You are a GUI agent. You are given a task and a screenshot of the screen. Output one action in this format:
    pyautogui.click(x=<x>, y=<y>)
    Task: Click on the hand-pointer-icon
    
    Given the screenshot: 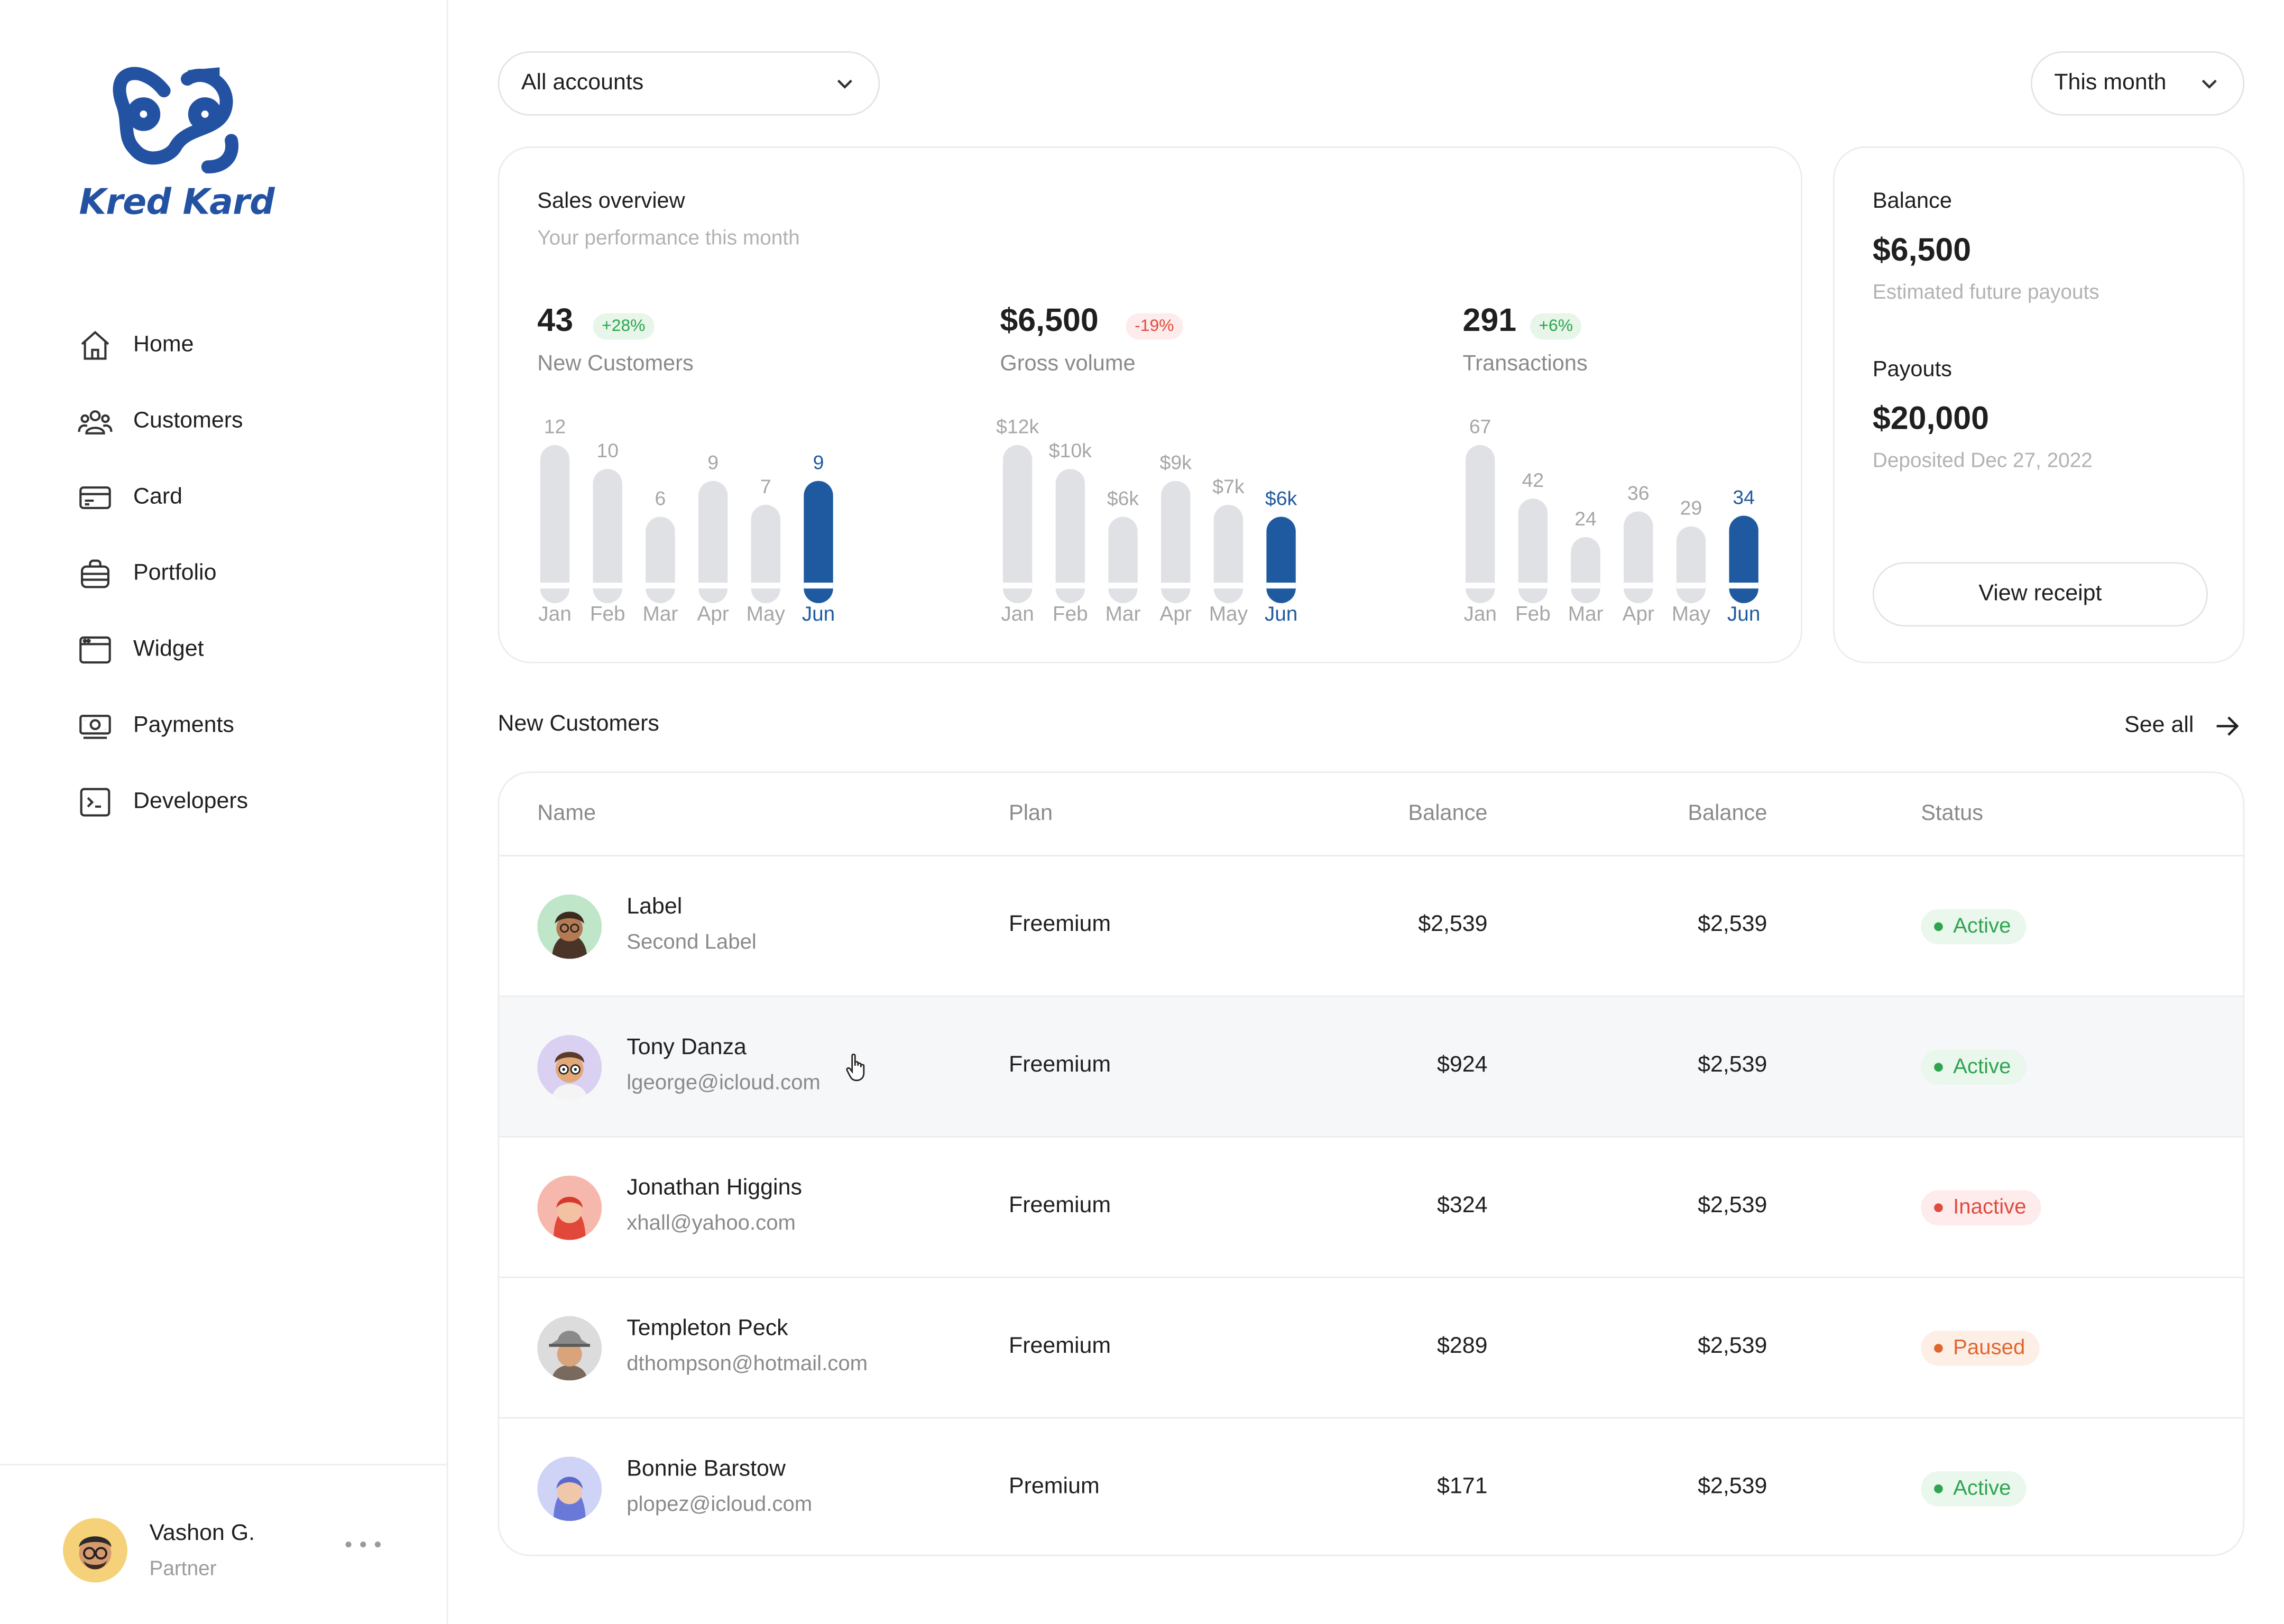 What is the action you would take?
    pyautogui.click(x=855, y=1068)
    